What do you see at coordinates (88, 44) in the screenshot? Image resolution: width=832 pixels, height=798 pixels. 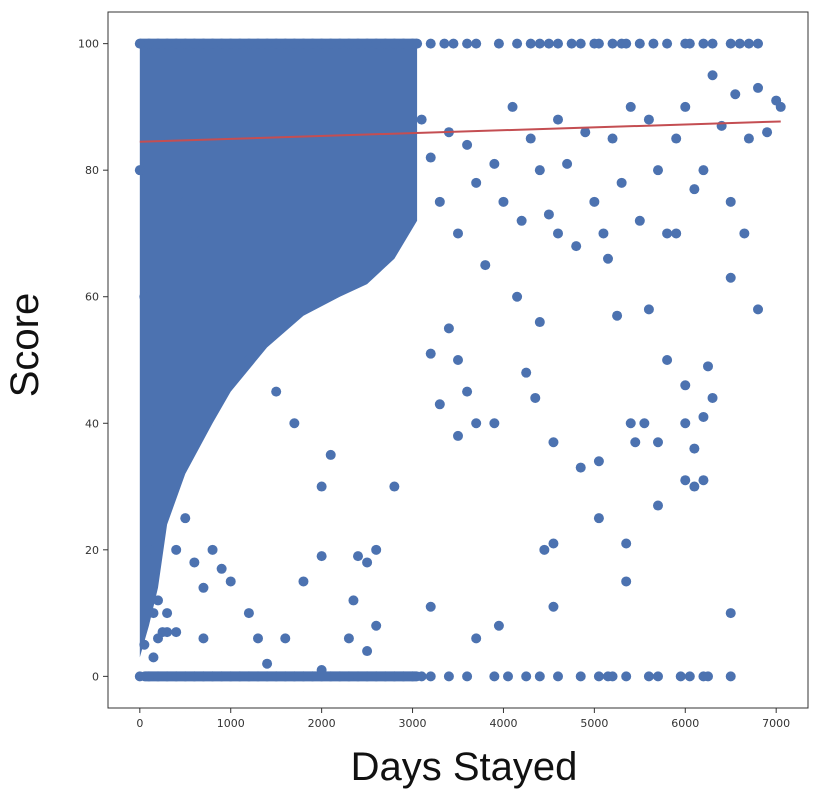 I see `y-tick-label: 100` at bounding box center [88, 44].